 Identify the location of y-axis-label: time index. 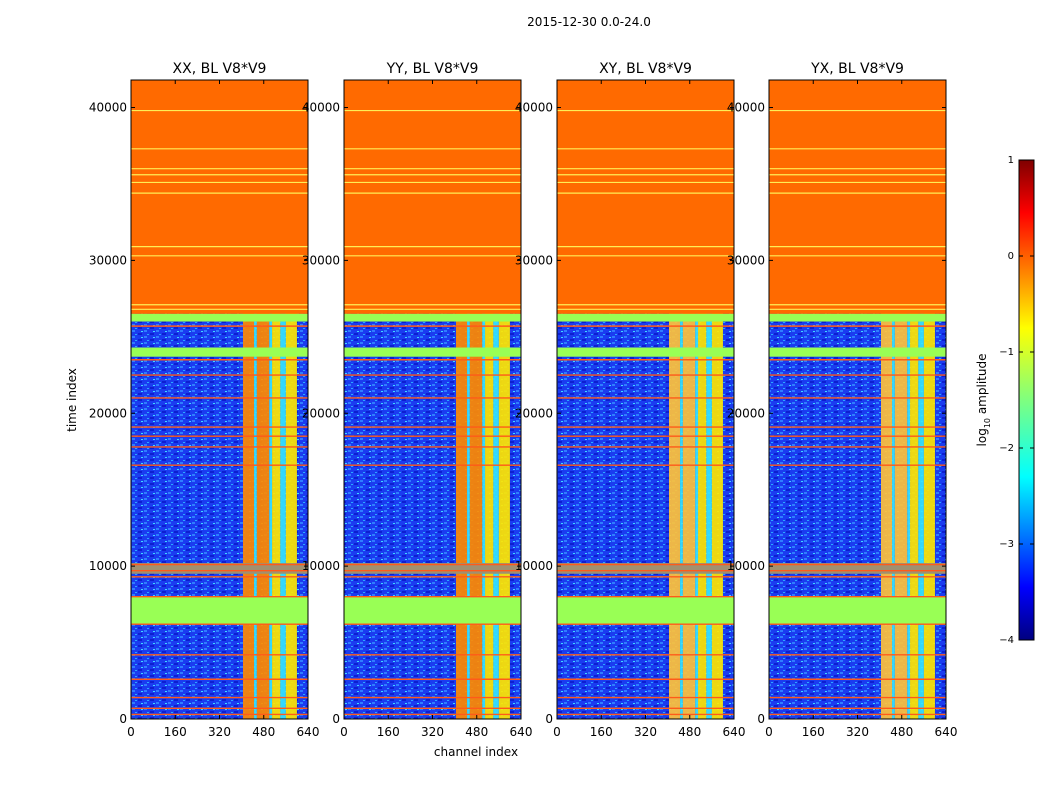
(72, 400).